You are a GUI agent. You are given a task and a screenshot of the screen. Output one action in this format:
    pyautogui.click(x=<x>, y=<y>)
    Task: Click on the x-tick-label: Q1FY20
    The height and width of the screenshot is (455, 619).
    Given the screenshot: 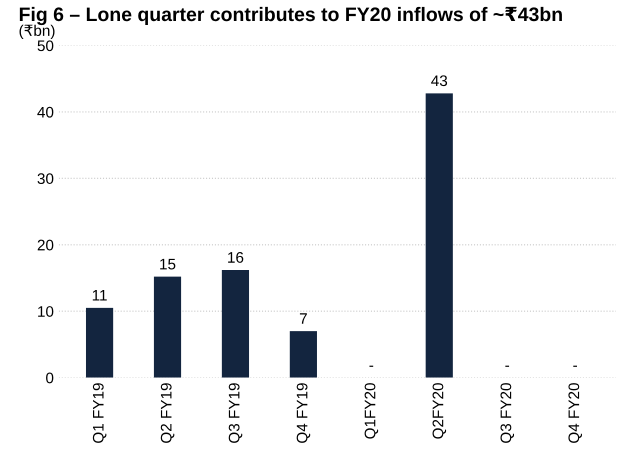 What is the action you would take?
    pyautogui.click(x=371, y=411)
    